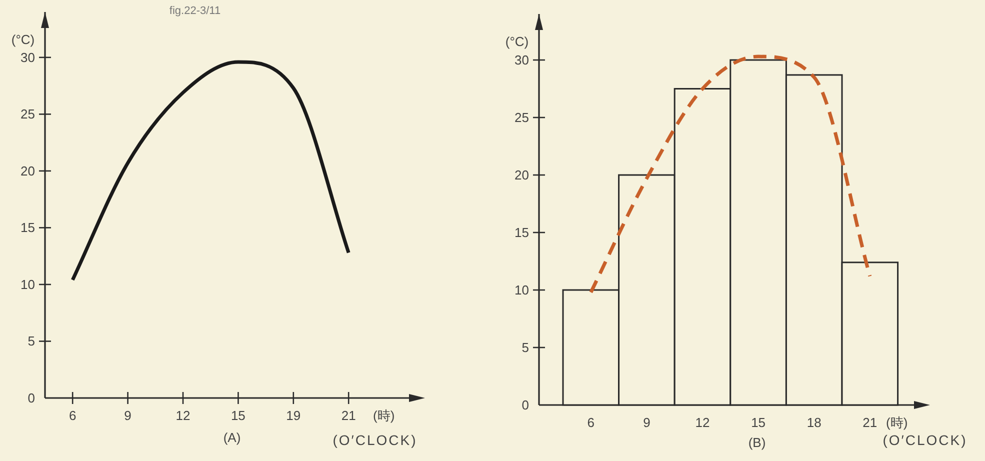  What do you see at coordinates (195, 11) in the screenshot?
I see `annotation: fig.22-3/11` at bounding box center [195, 11].